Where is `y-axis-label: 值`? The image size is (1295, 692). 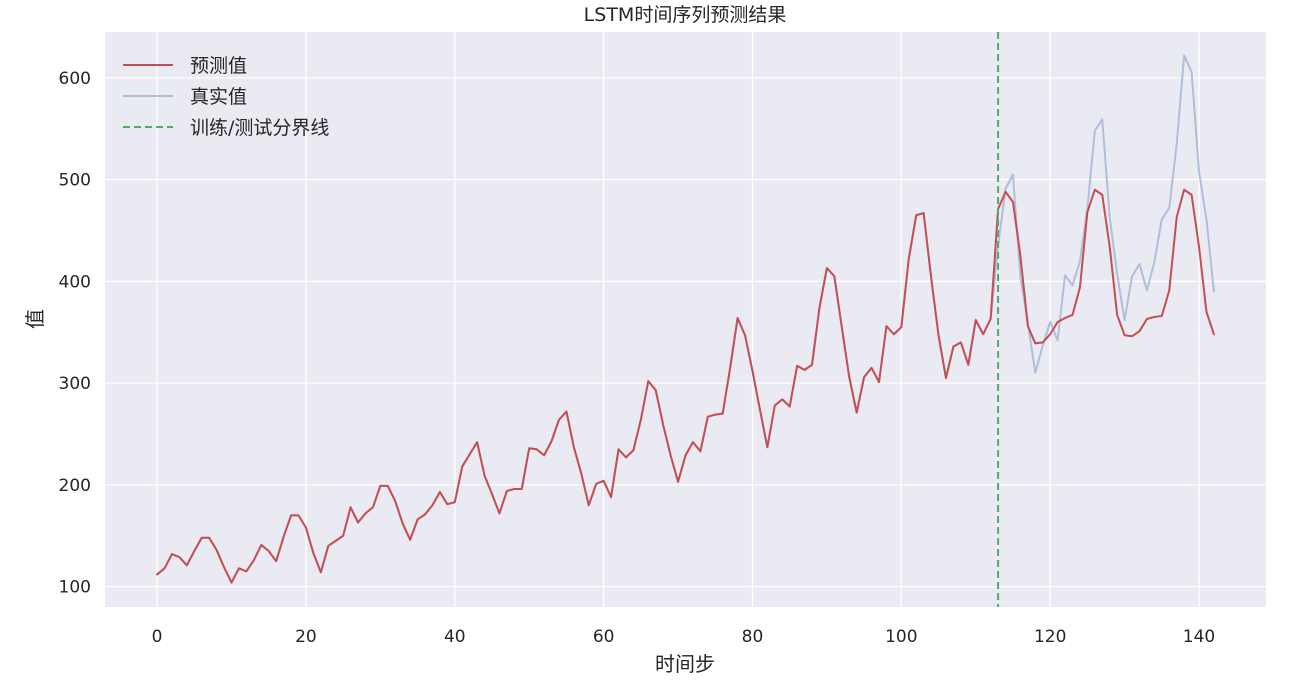 y-axis-label: 值 is located at coordinates (35, 319).